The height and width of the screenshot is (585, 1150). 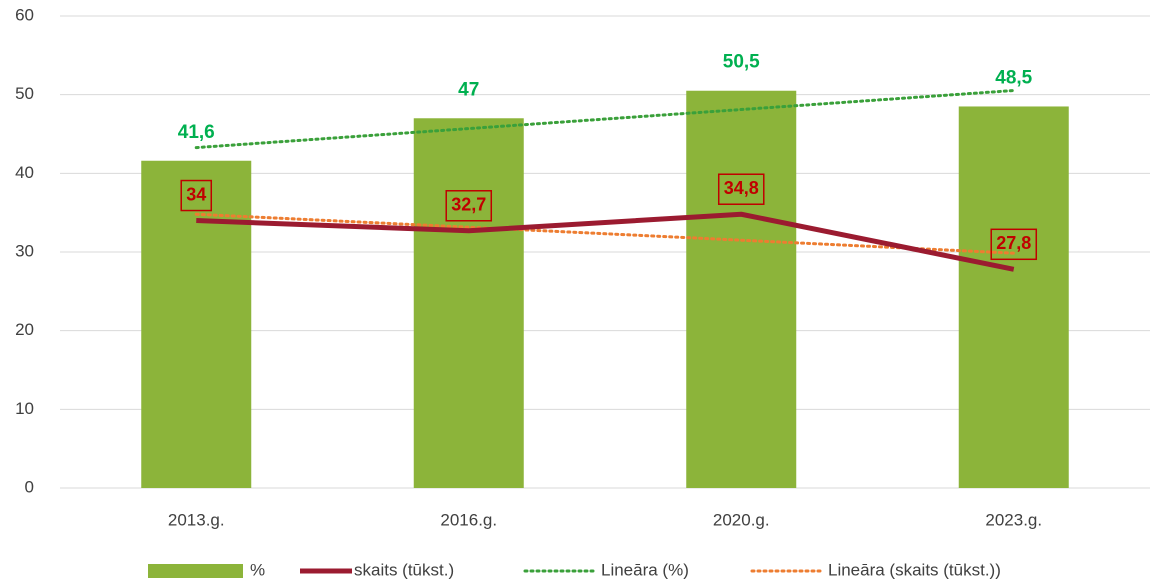 I want to click on line-series, so click(x=605, y=241).